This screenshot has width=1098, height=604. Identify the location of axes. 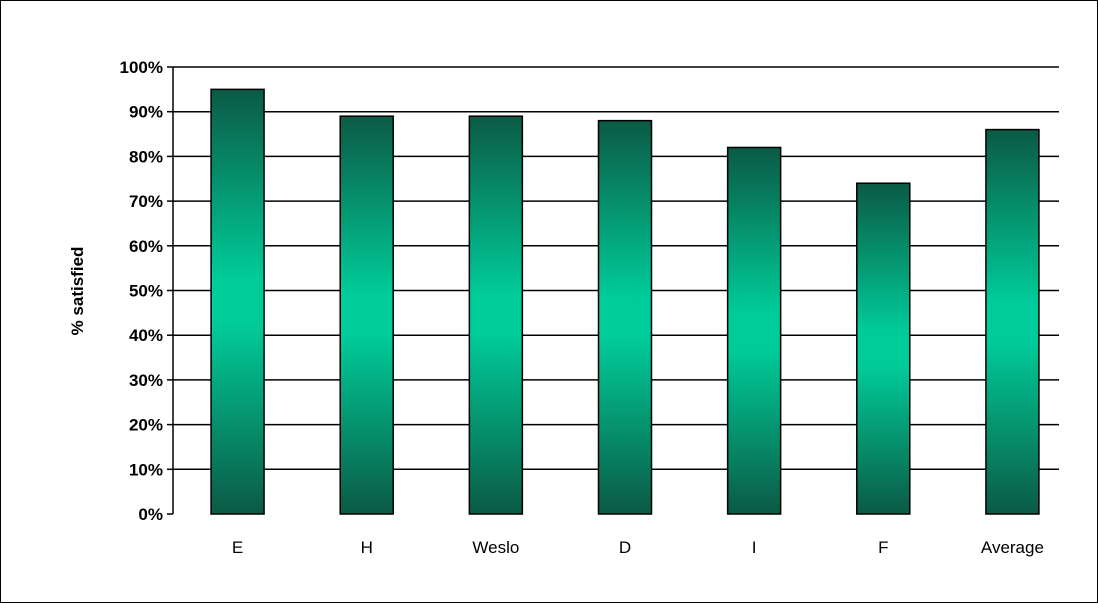
(170, 290).